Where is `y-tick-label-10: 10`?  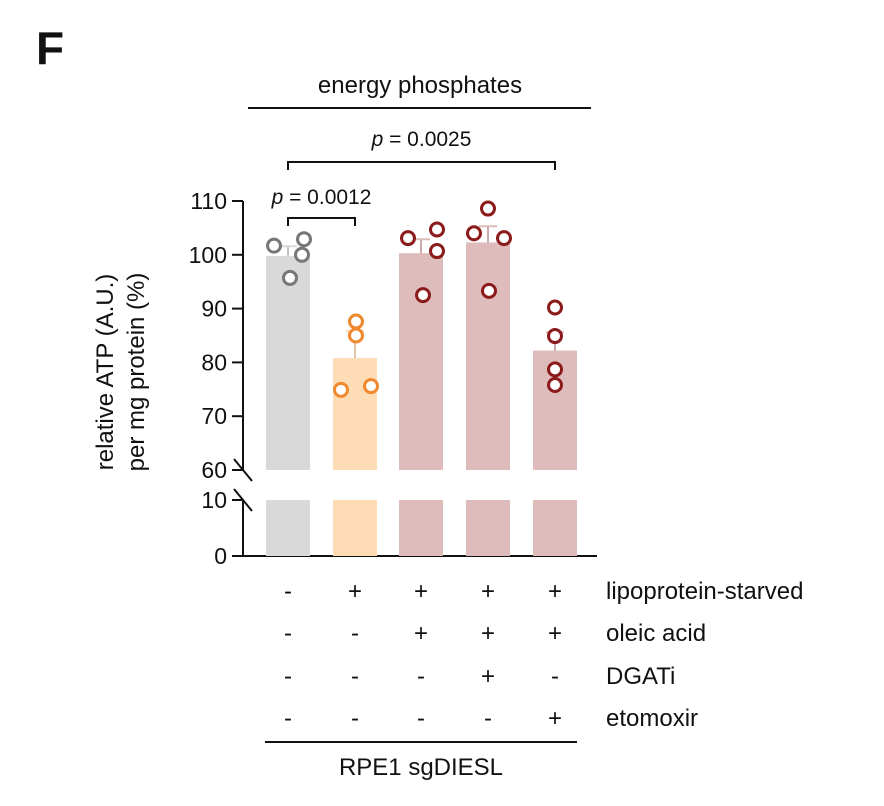 y-tick-label-10: 10 is located at coordinates (214, 500).